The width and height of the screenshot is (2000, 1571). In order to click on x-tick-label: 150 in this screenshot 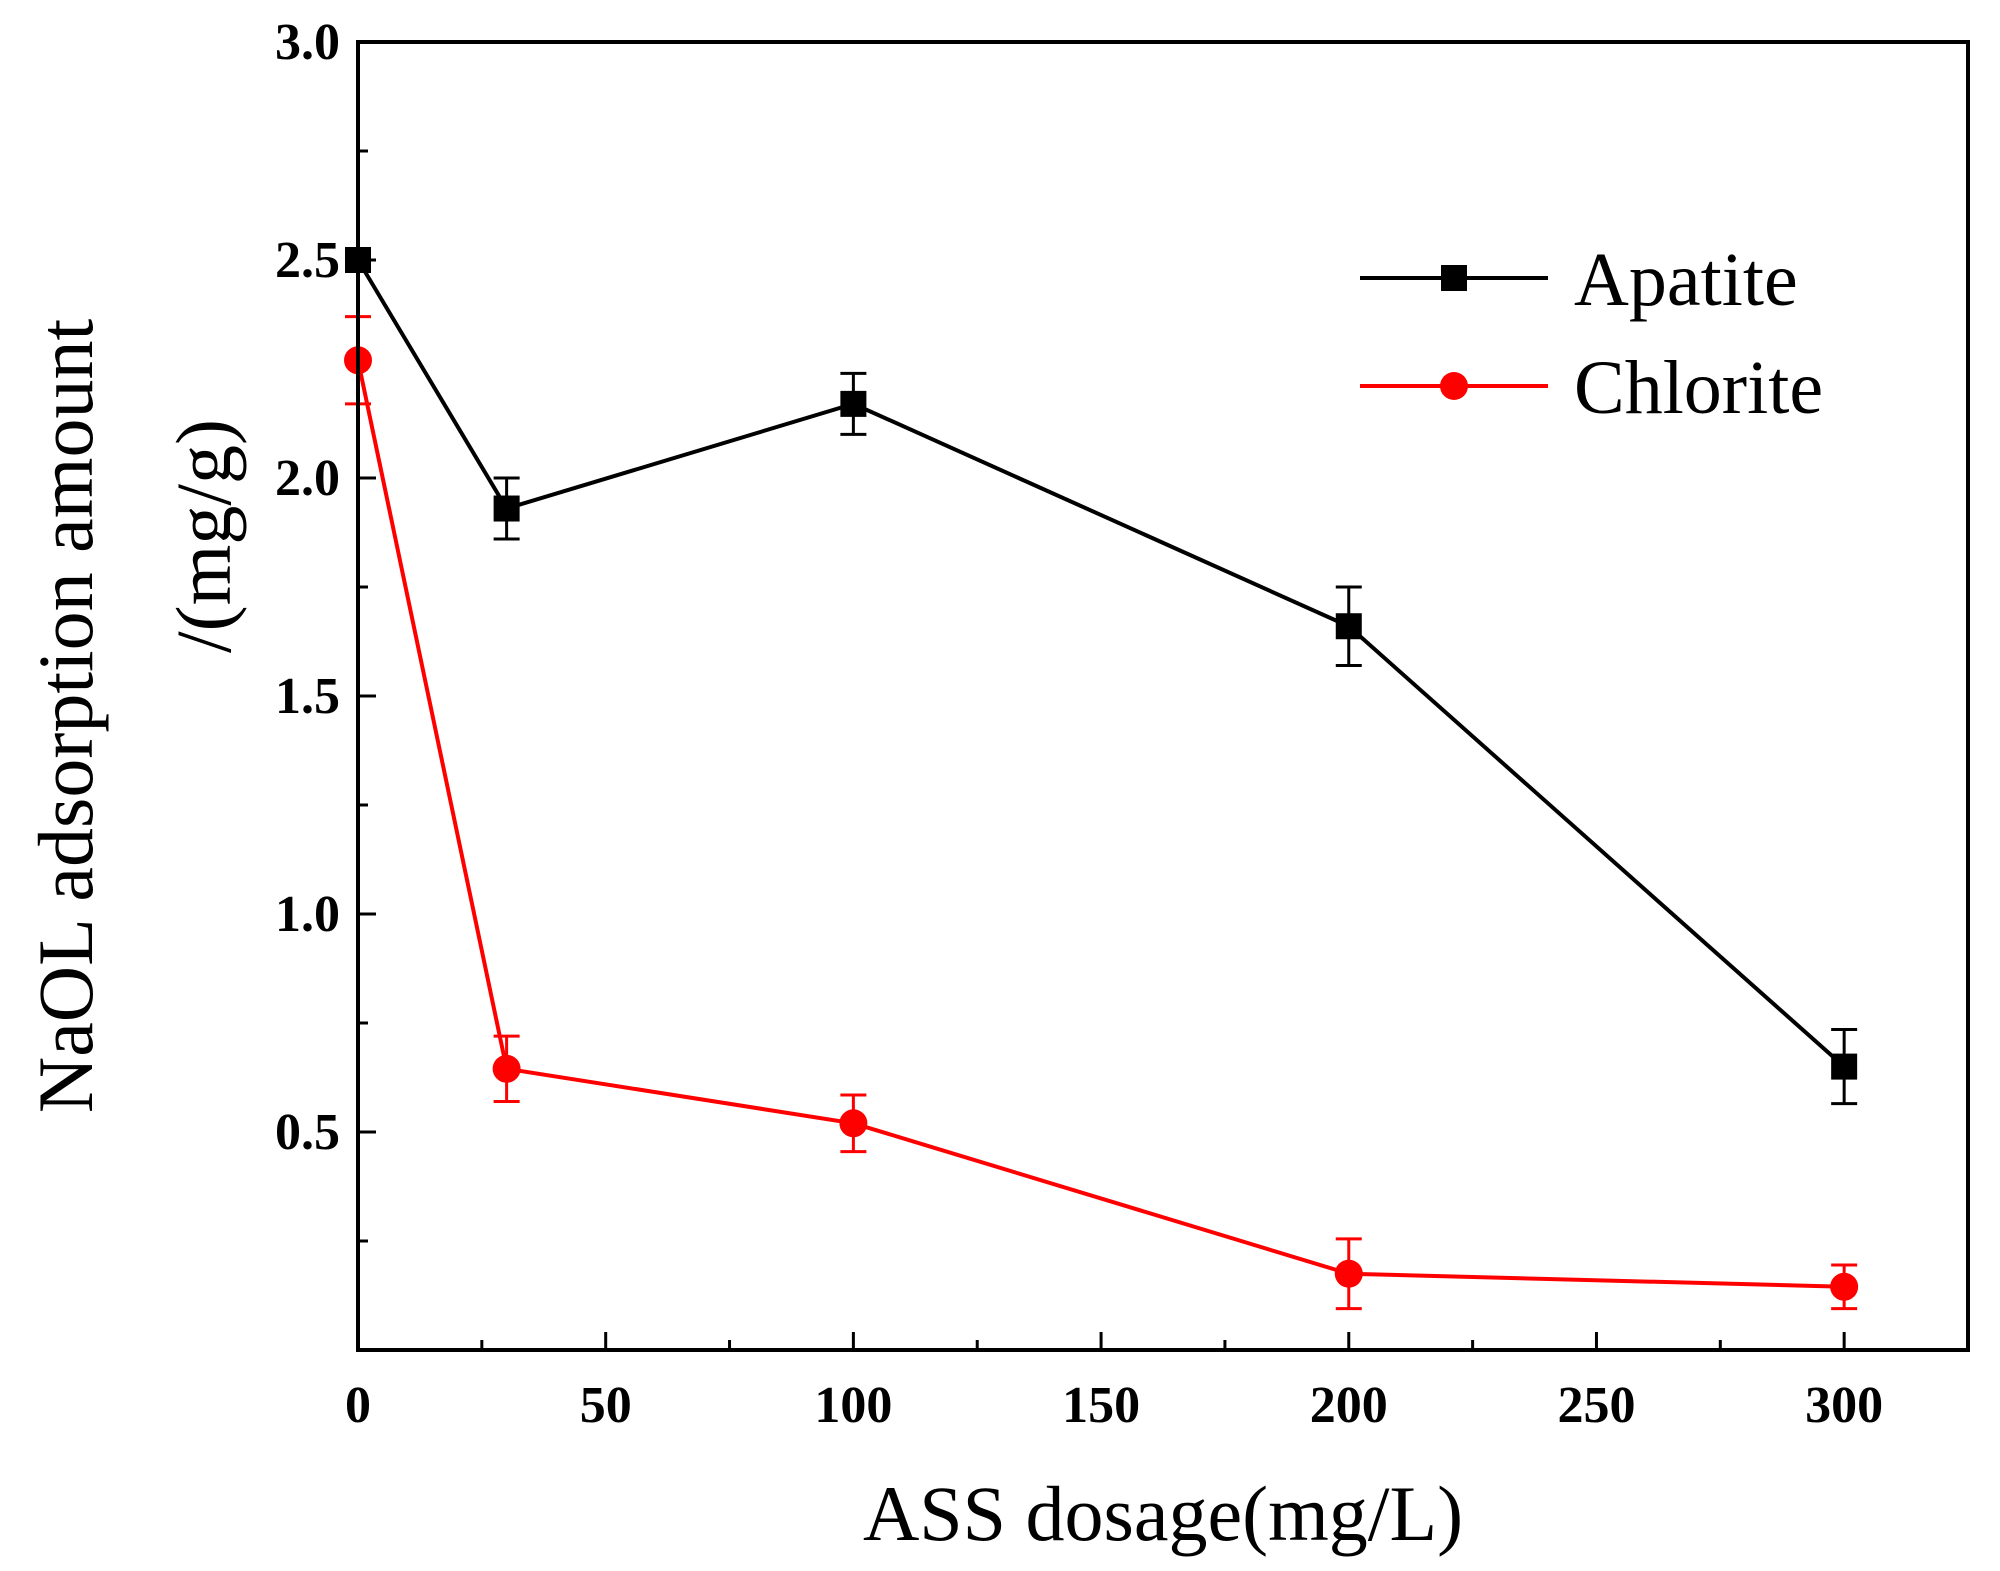, I will do `click(1101, 1405)`.